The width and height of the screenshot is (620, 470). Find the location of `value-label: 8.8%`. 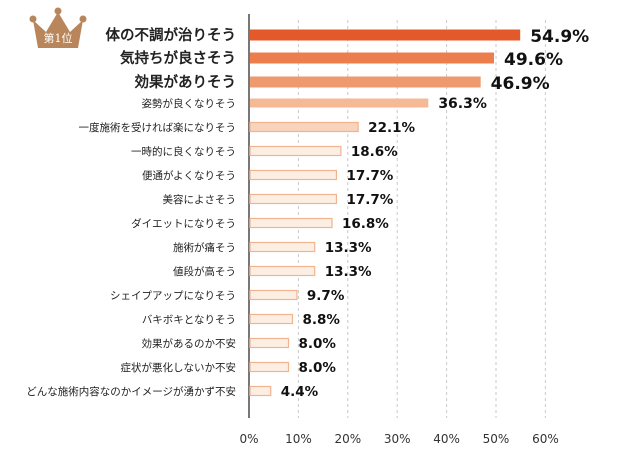

value-label: 8.8% is located at coordinates (321, 320).